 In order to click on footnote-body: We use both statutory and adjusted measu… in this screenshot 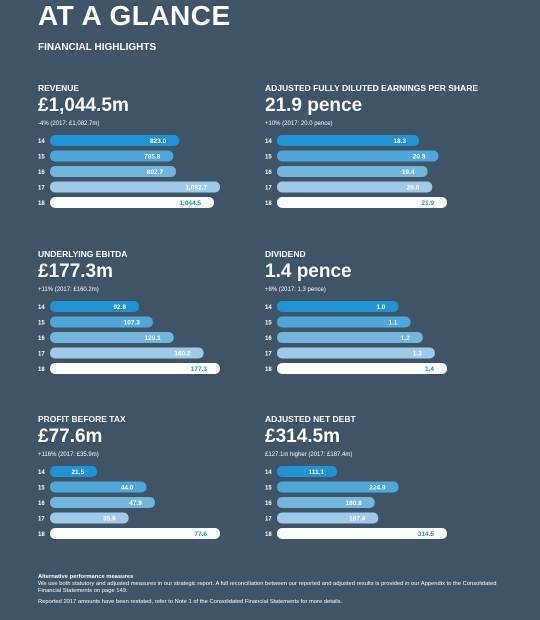, I will do `click(267, 587)`.